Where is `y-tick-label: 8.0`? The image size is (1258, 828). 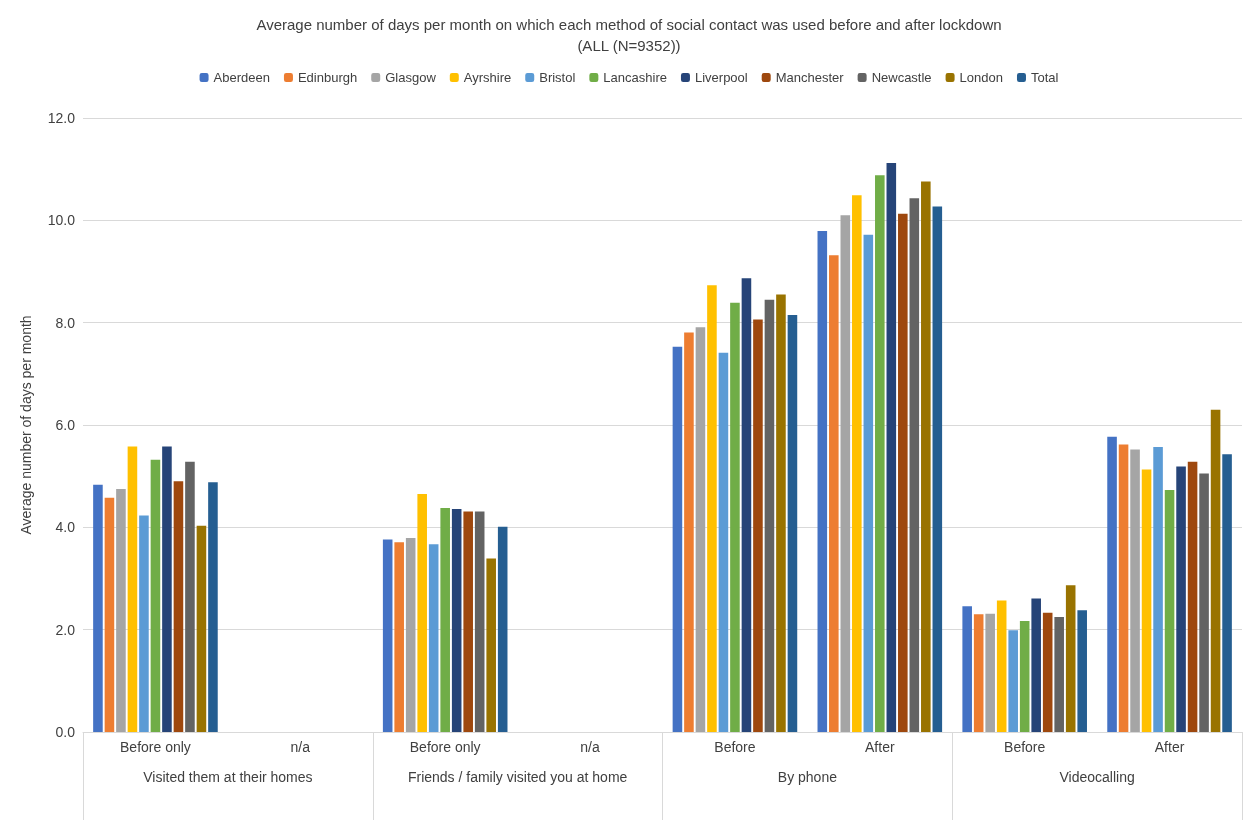 y-tick-label: 8.0 is located at coordinates (65, 322).